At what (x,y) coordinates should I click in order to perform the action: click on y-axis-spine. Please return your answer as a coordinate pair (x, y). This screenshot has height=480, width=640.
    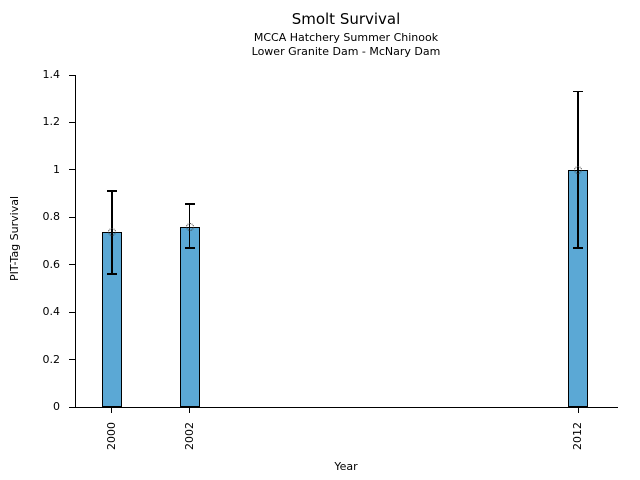
    Looking at the image, I should click on (75, 241).